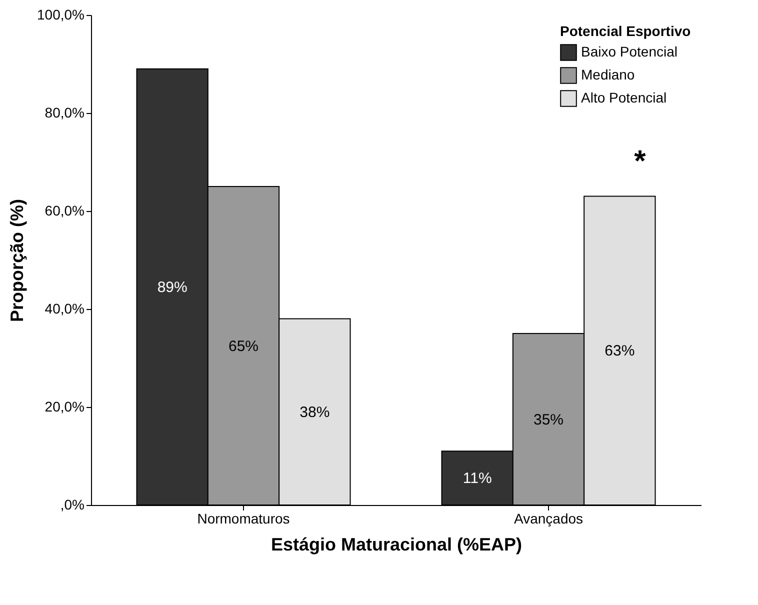 The image size is (758, 605). I want to click on y-tick-label: ,0%, so click(72, 504).